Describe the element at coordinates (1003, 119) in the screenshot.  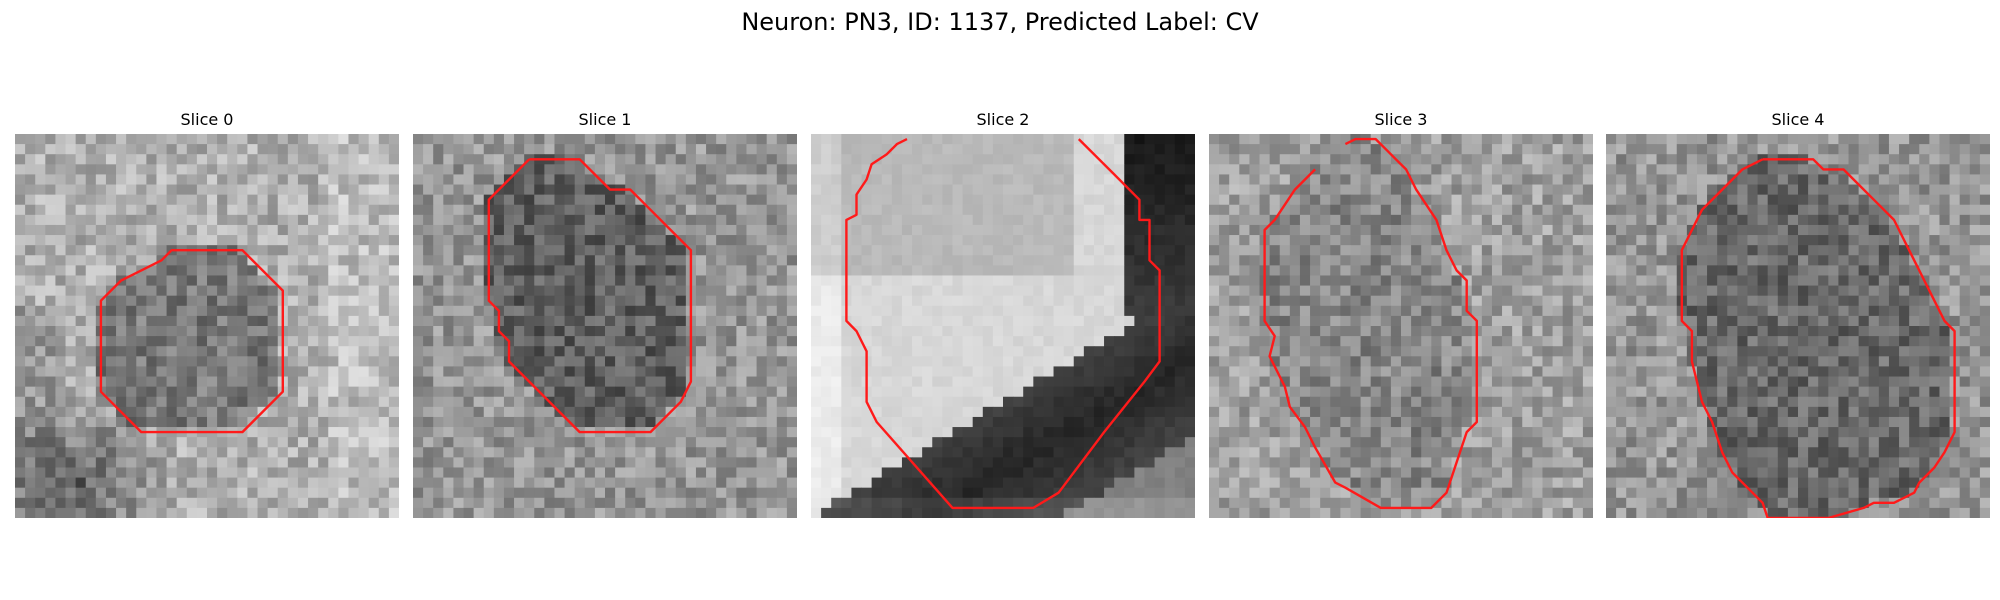
I see `slice-title-2: Slice 2` at that location.